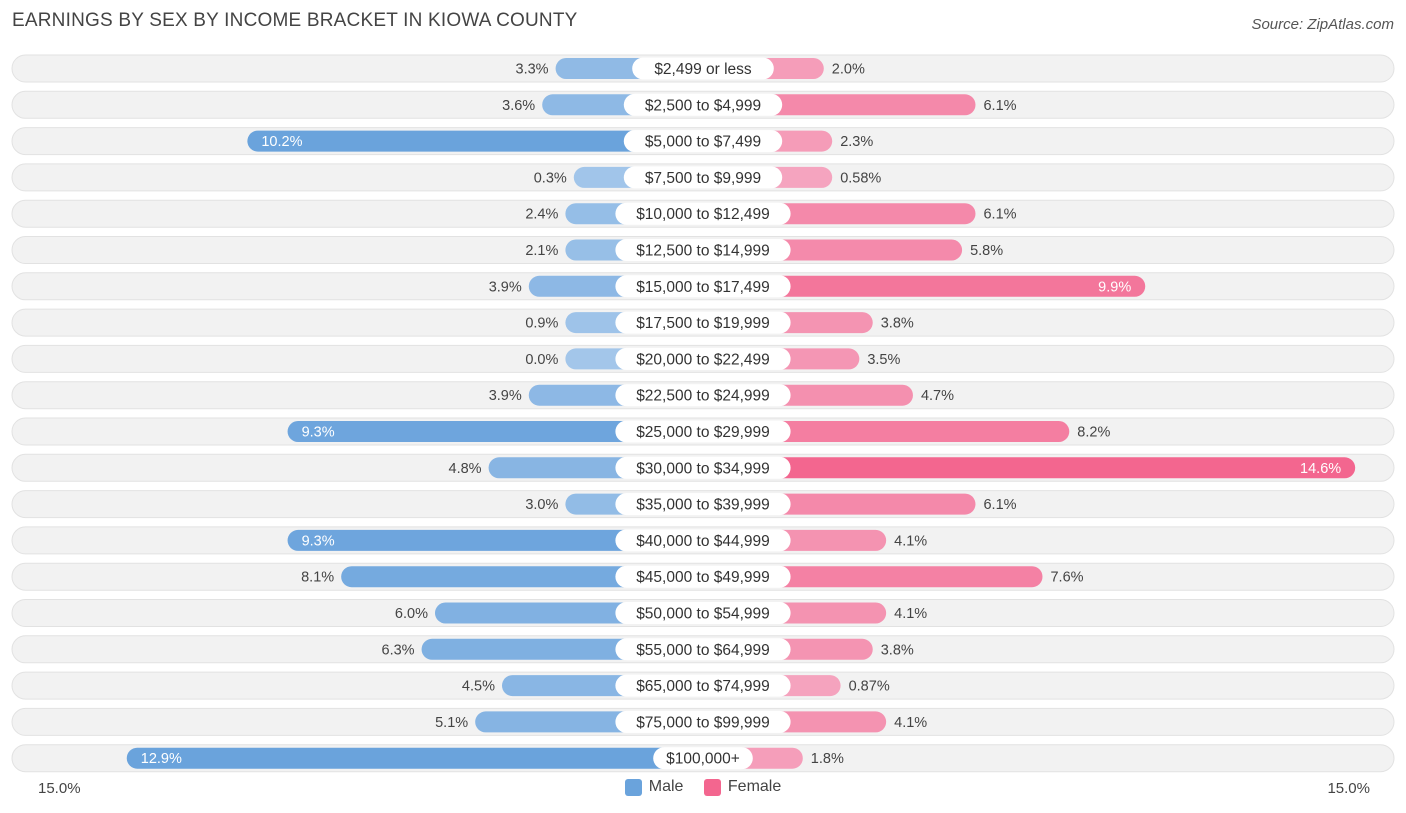 The height and width of the screenshot is (813, 1406). Describe the element at coordinates (281, 142) in the screenshot. I see `male-value-label: 10.2%` at that location.